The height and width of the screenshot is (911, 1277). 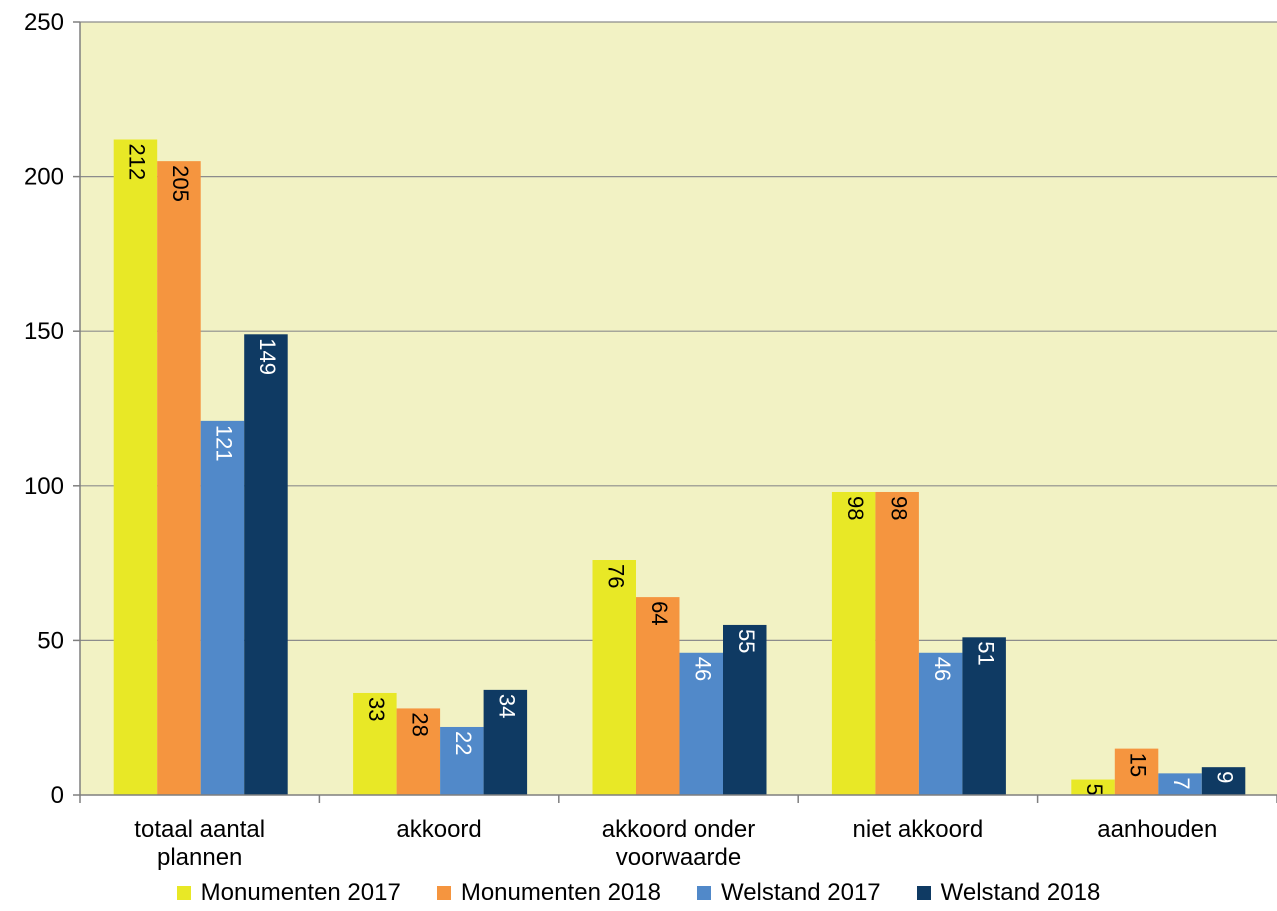 I want to click on legend-item: Monumenten 2017, so click(x=288, y=893).